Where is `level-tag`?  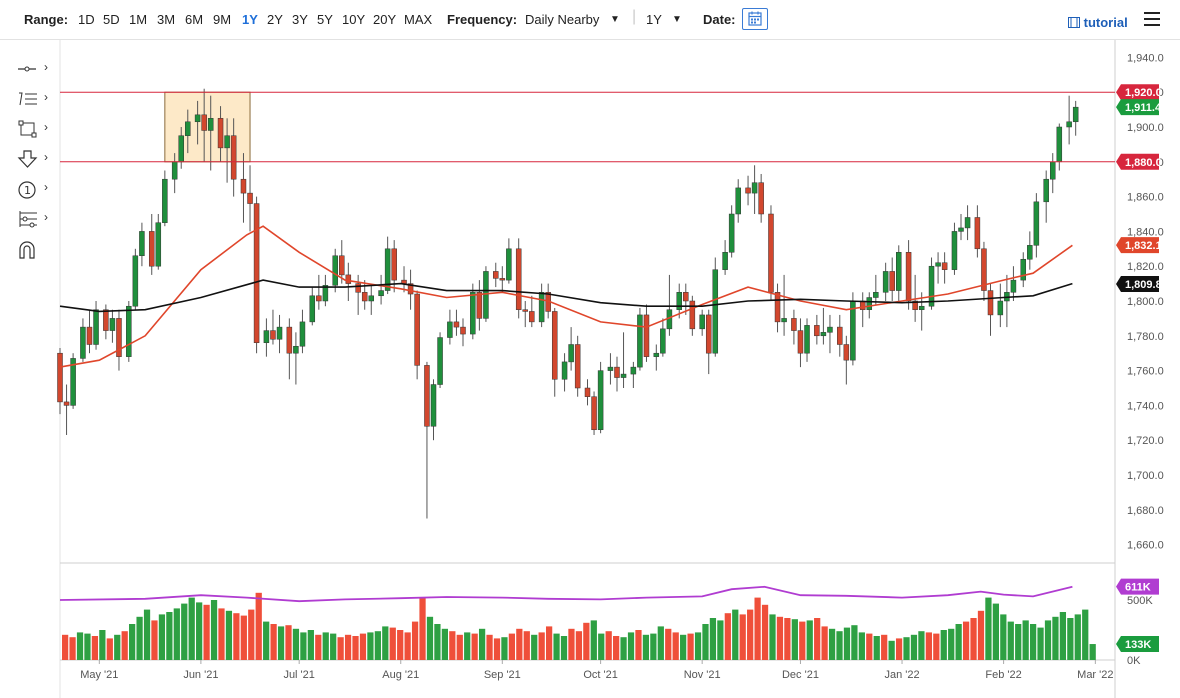 level-tag is located at coordinates (1137, 92).